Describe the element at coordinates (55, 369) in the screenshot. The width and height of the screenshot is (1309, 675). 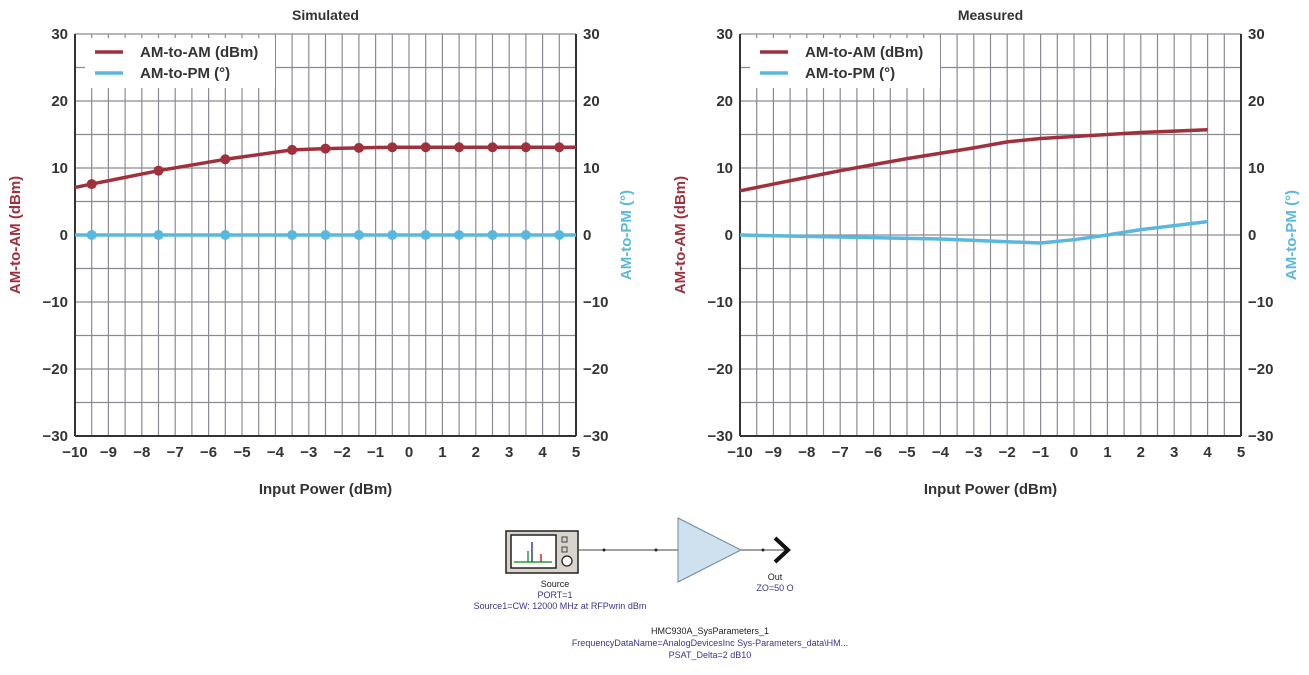
I see `y-tick-label: −20` at that location.